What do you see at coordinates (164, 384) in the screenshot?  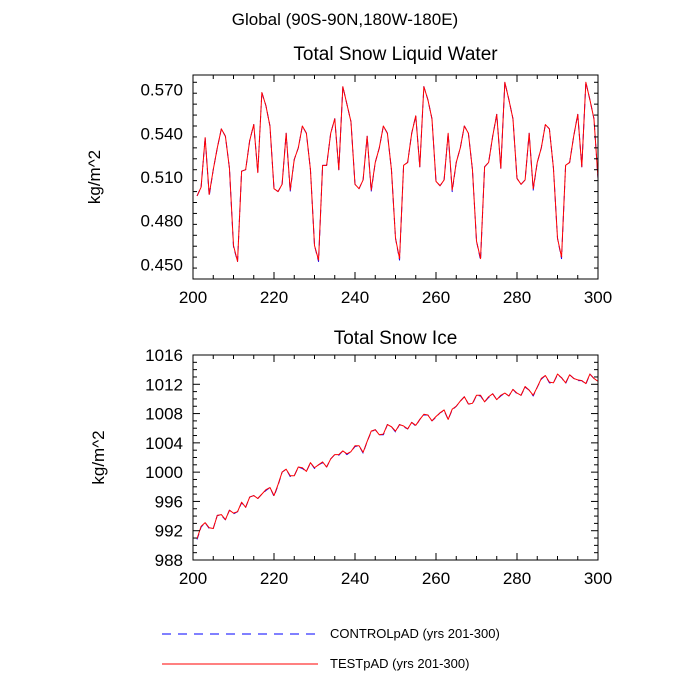 I see `y-tick-label: 1012` at bounding box center [164, 384].